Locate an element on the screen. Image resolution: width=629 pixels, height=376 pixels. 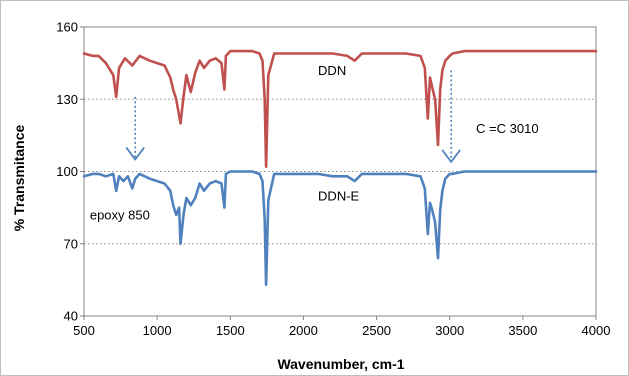
annotation-label: epoxy 850 is located at coordinates (120, 215).